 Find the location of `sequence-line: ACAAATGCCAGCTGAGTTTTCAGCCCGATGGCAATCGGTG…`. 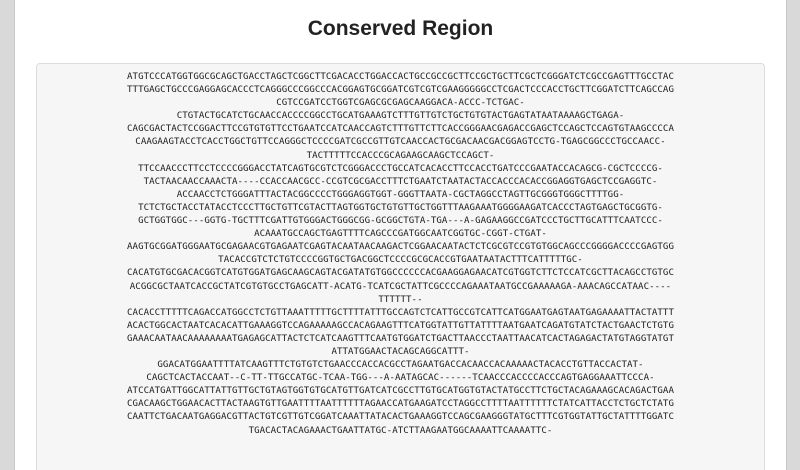

sequence-line: ACAAATGCCAGCTGAGTTTTCAGCCCGATGGCAATCGGTG… is located at coordinates (400, 234).